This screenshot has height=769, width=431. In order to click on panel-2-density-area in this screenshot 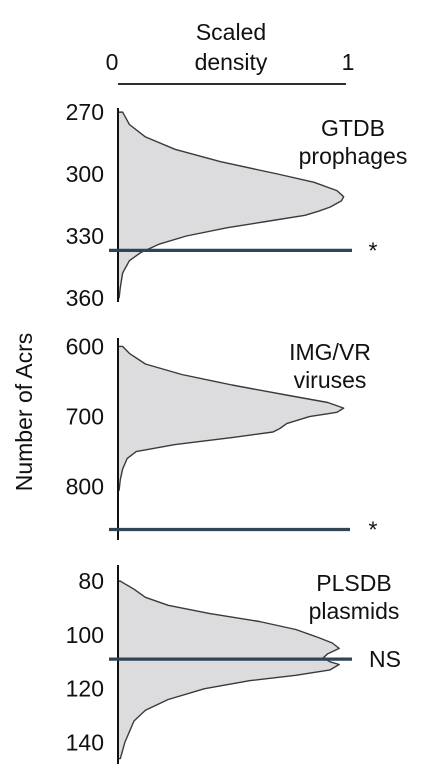, I will do `click(231, 418)`.